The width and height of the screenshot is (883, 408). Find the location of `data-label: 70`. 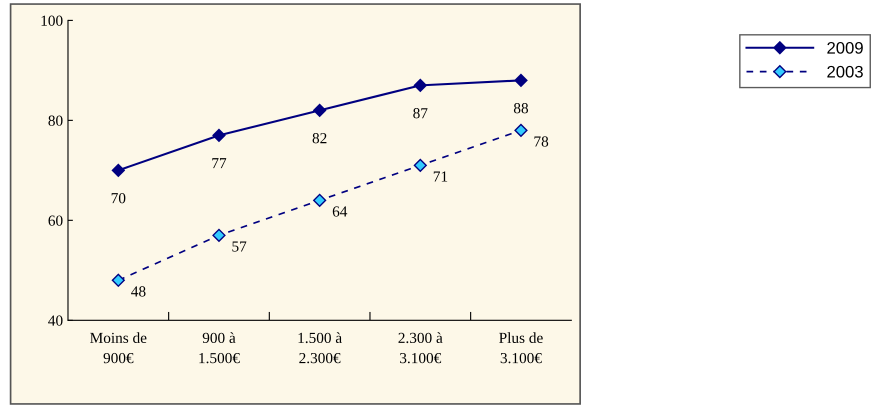

data-label: 70 is located at coordinates (119, 198).